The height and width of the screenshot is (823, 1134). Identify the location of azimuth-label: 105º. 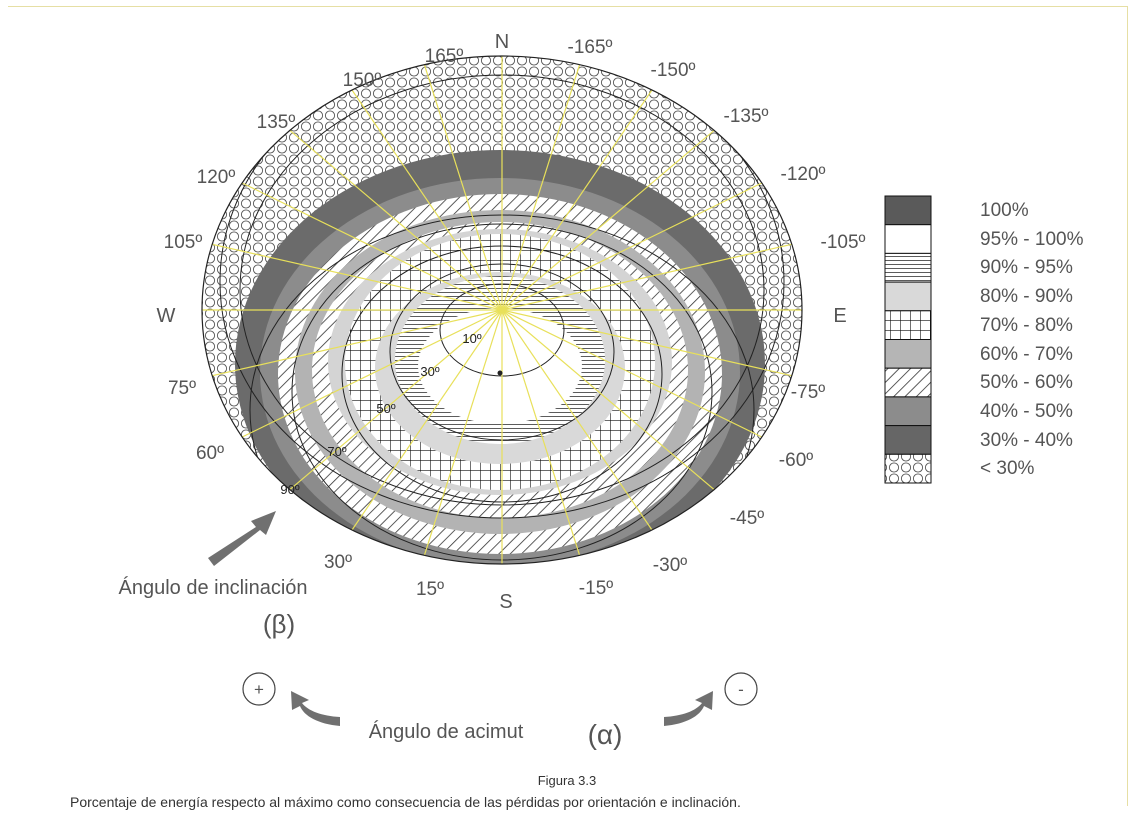
(183, 242).